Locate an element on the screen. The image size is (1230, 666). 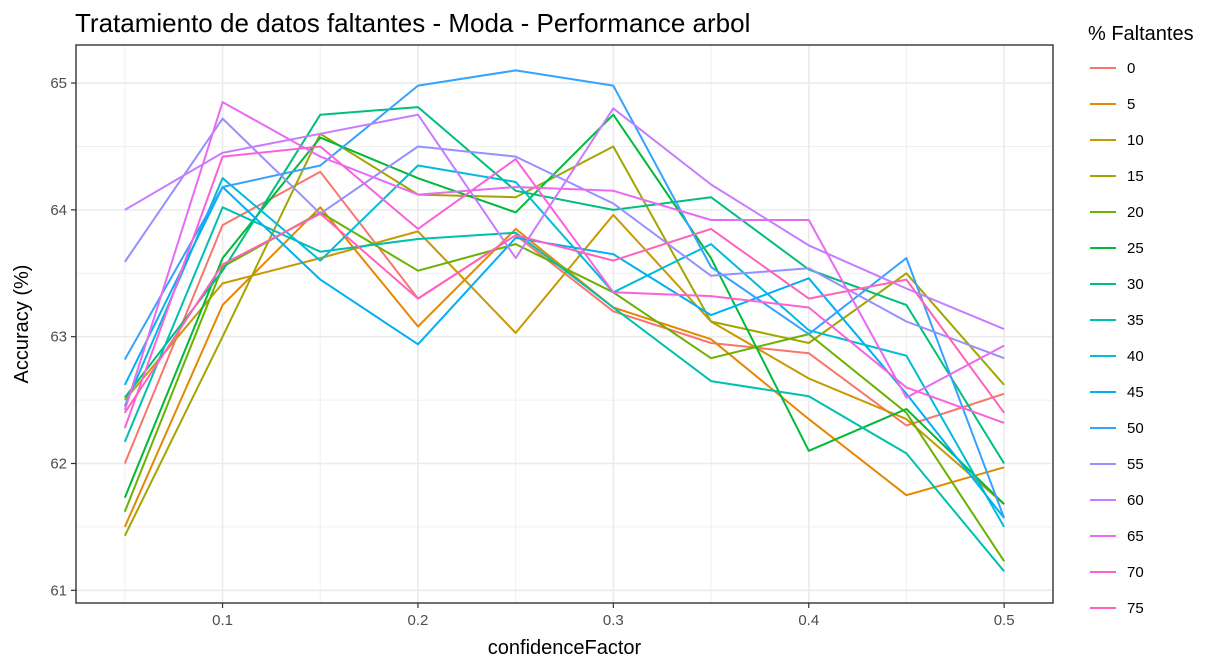
legend-item-25: 25 is located at coordinates (1117, 248).